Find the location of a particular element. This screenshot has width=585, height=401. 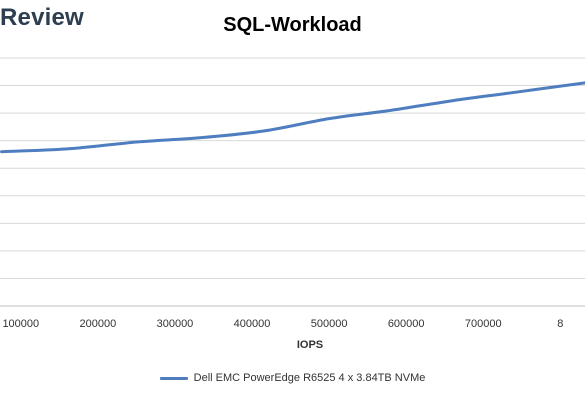

legend-swatch is located at coordinates (173, 378).